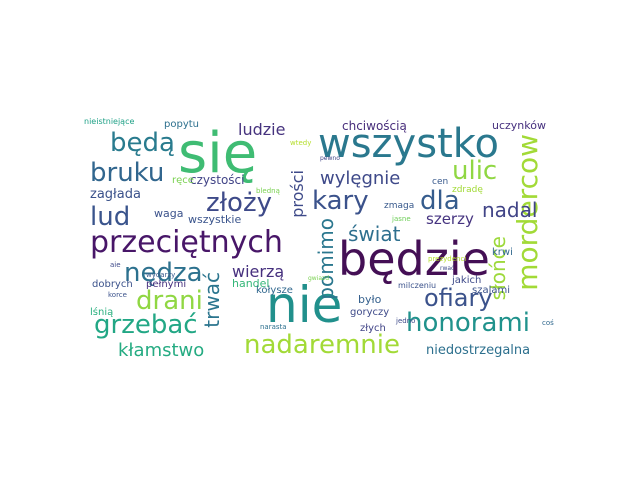 The height and width of the screenshot is (480, 640). What do you see at coordinates (447, 268) in the screenshot?
I see `word-rwac: rwać` at bounding box center [447, 268].